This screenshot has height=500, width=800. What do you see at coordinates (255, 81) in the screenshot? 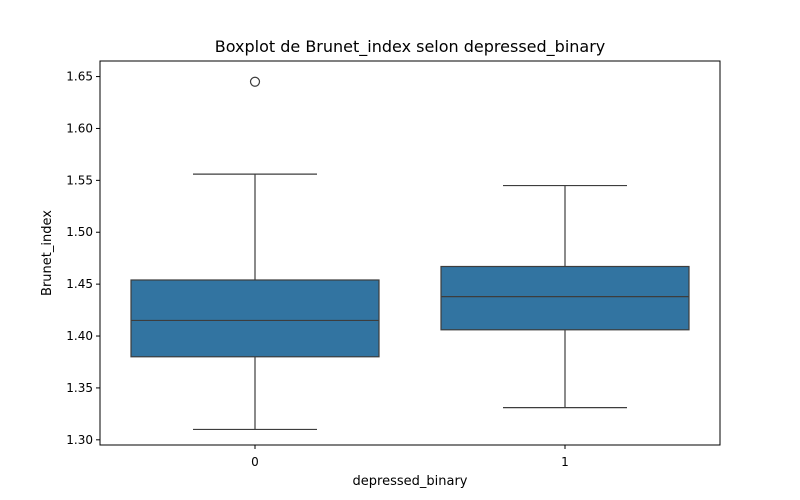
I see `outlier-point` at bounding box center [255, 81].